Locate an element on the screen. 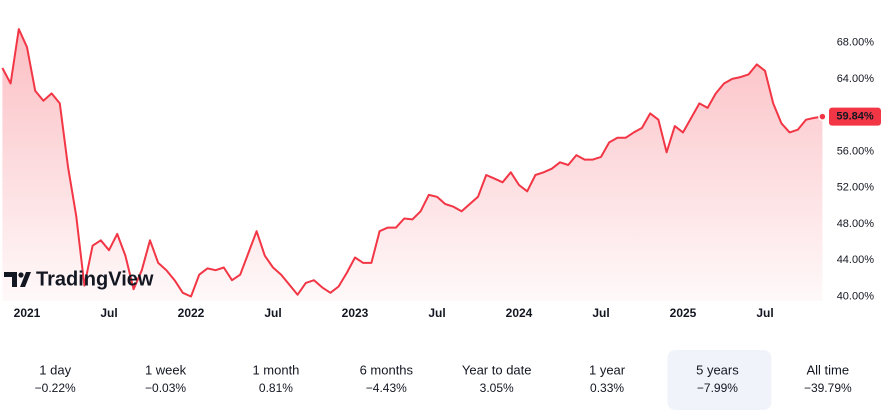 Image resolution: width=883 pixels, height=418 pixels. period-button: Year to date 3.05% is located at coordinates (497, 378).